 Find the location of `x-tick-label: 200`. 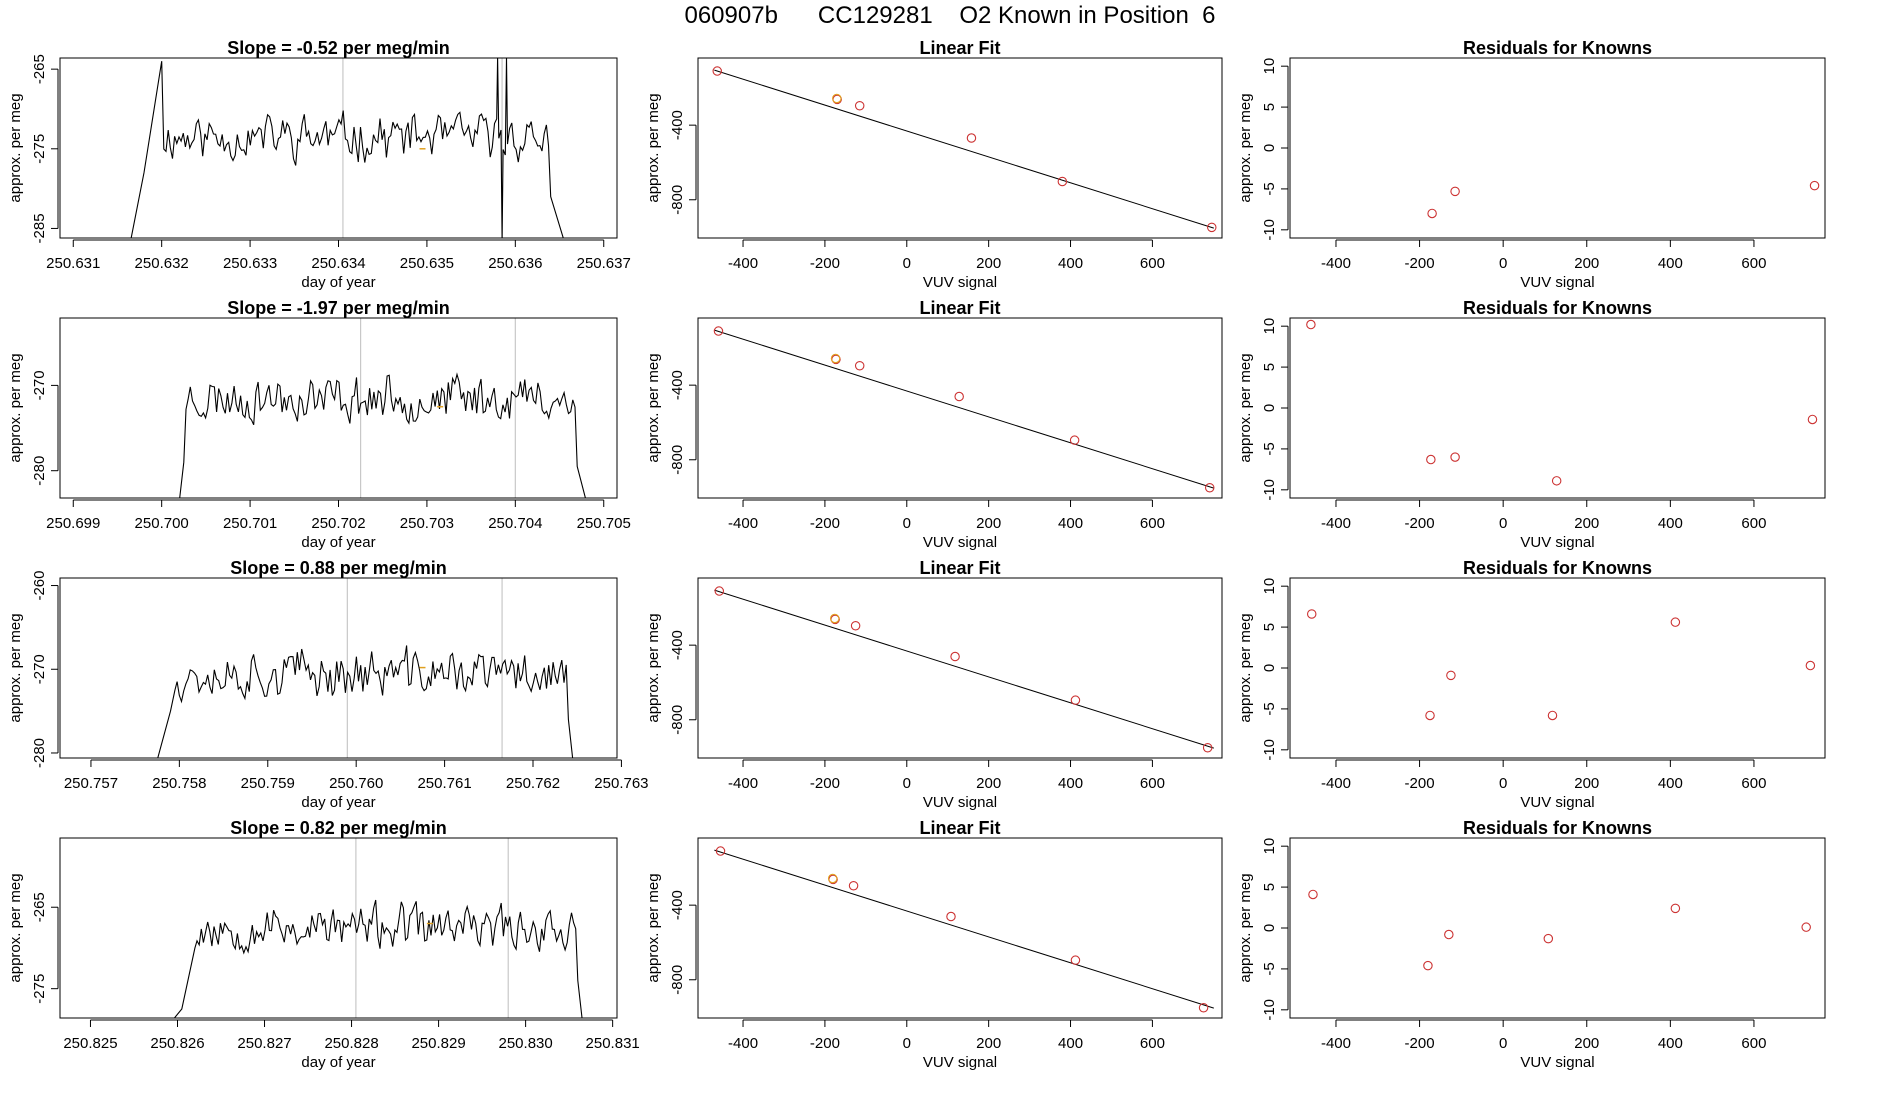

x-tick-label: 200 is located at coordinates (988, 263).